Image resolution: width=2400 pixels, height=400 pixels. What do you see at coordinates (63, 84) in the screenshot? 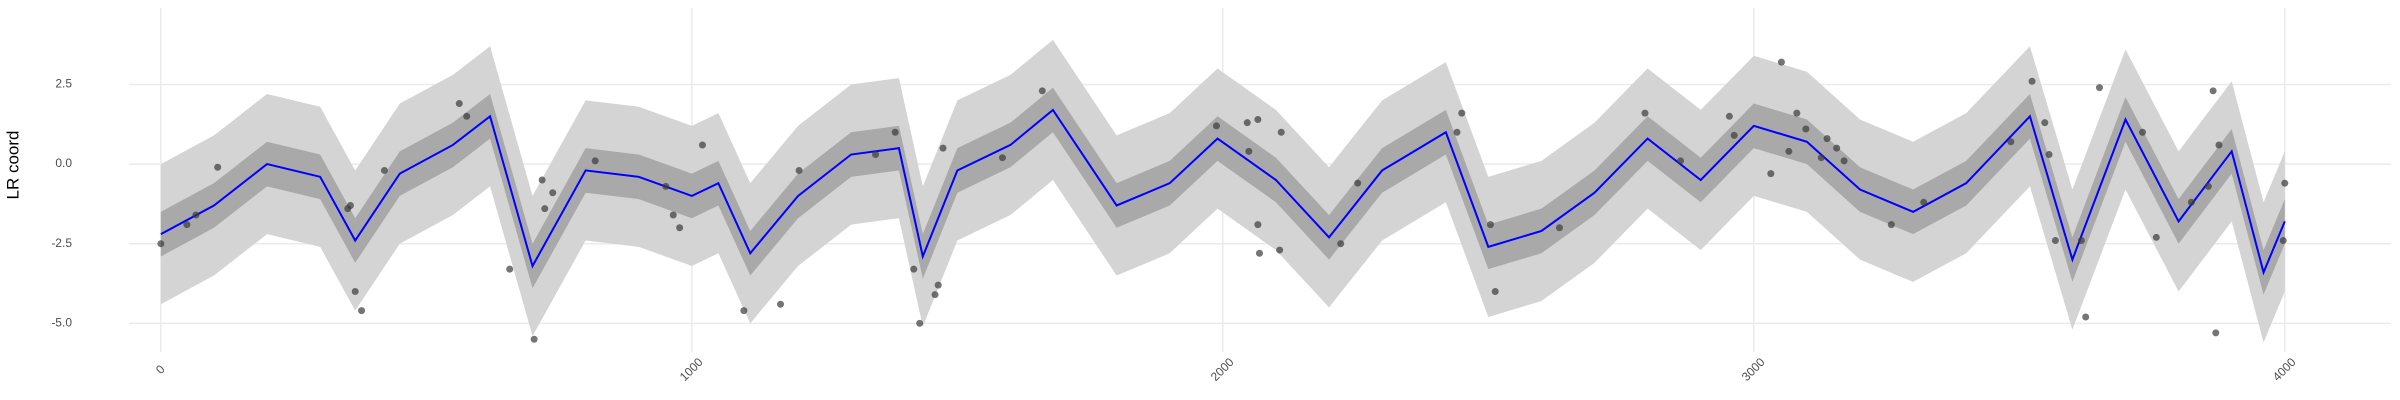
I see `y-tick-label: 2.5` at bounding box center [63, 84].